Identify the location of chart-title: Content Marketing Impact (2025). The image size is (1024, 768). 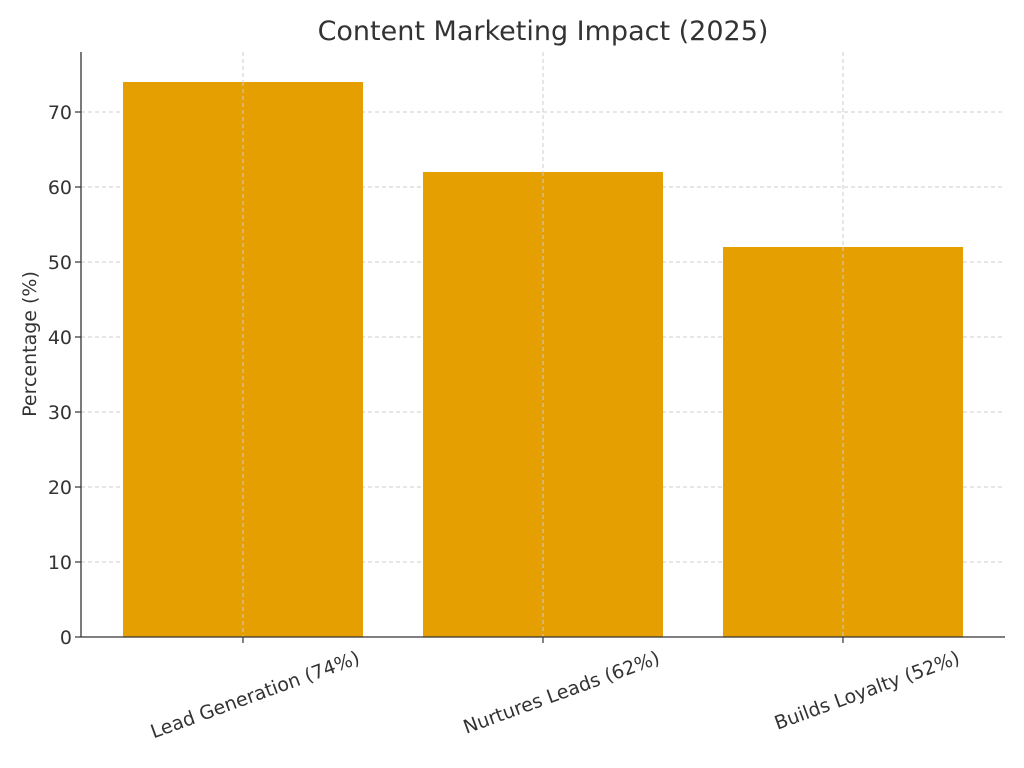
(543, 31).